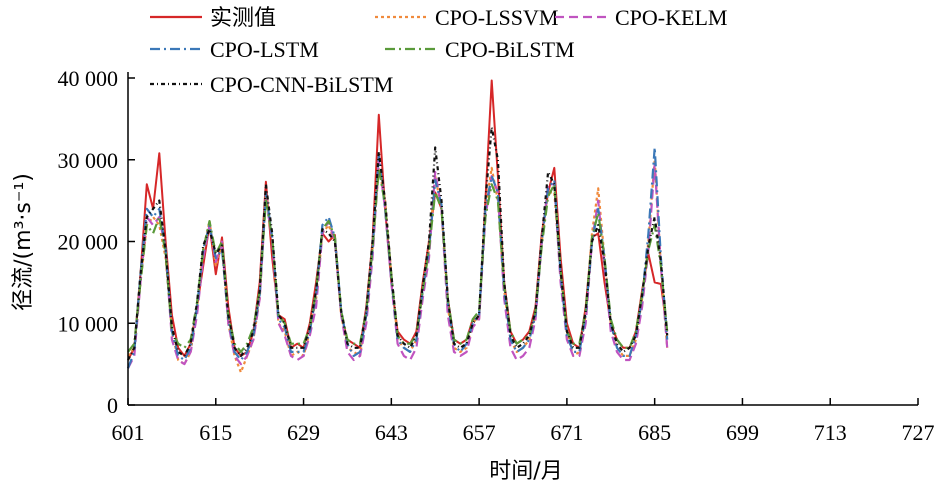 The height and width of the screenshot is (485, 939). I want to click on y-tick-label: 20 000, so click(88, 242).